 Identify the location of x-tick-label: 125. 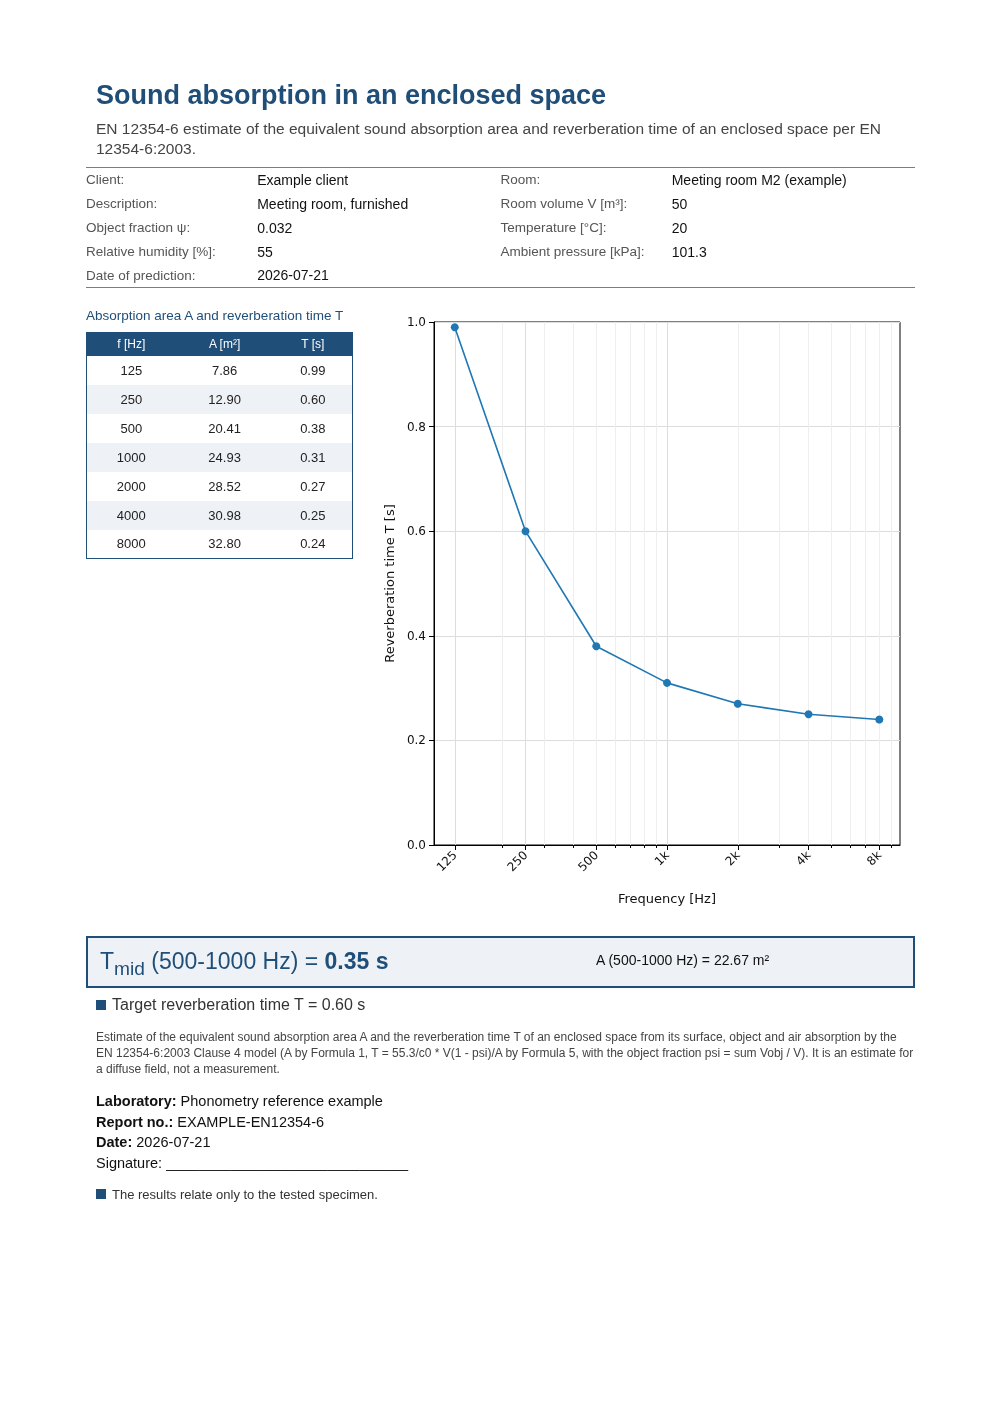
(446, 861).